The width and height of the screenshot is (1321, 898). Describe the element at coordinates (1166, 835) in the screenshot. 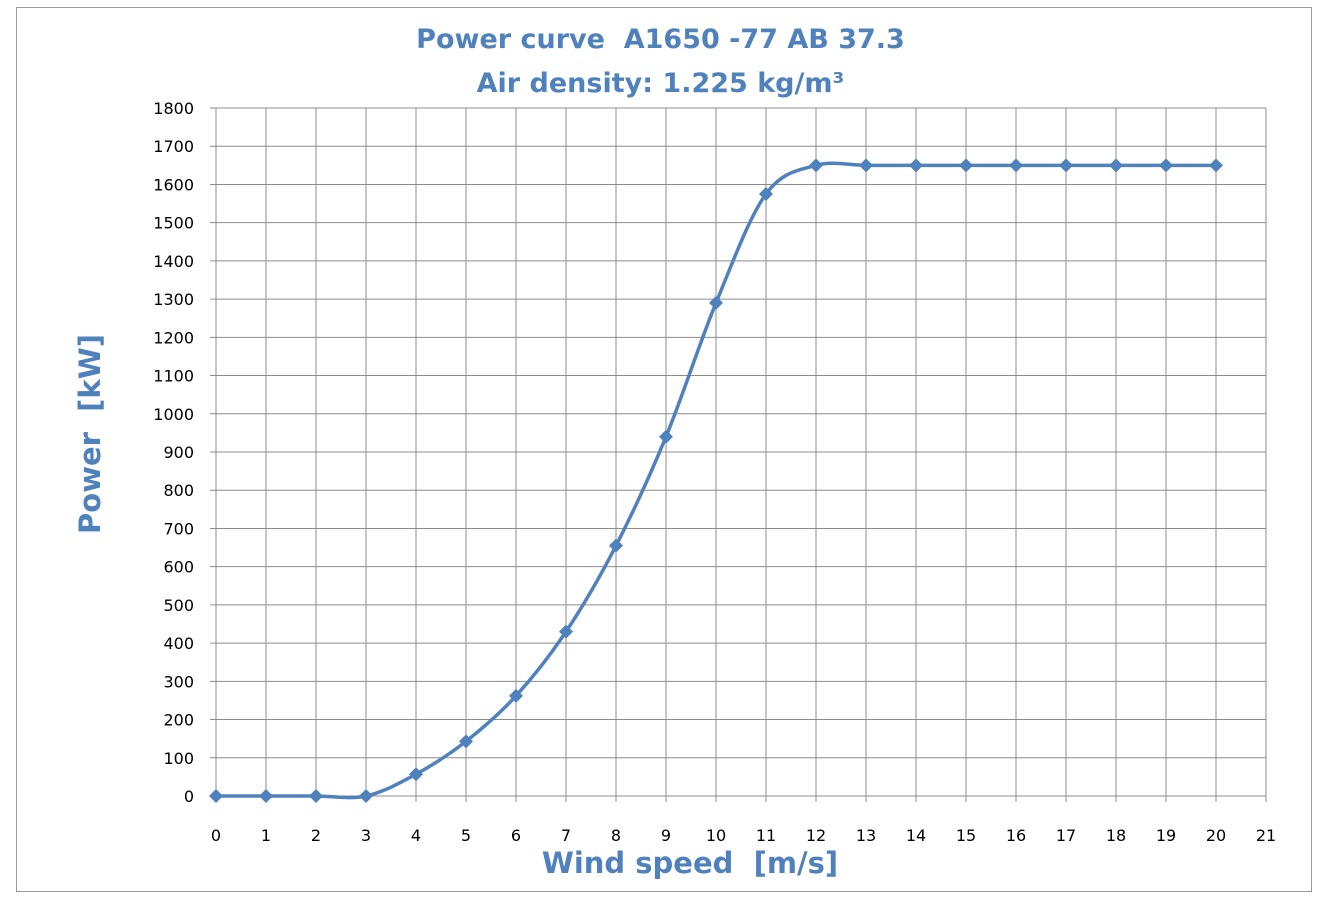

I see `x-tick-label: 19` at that location.